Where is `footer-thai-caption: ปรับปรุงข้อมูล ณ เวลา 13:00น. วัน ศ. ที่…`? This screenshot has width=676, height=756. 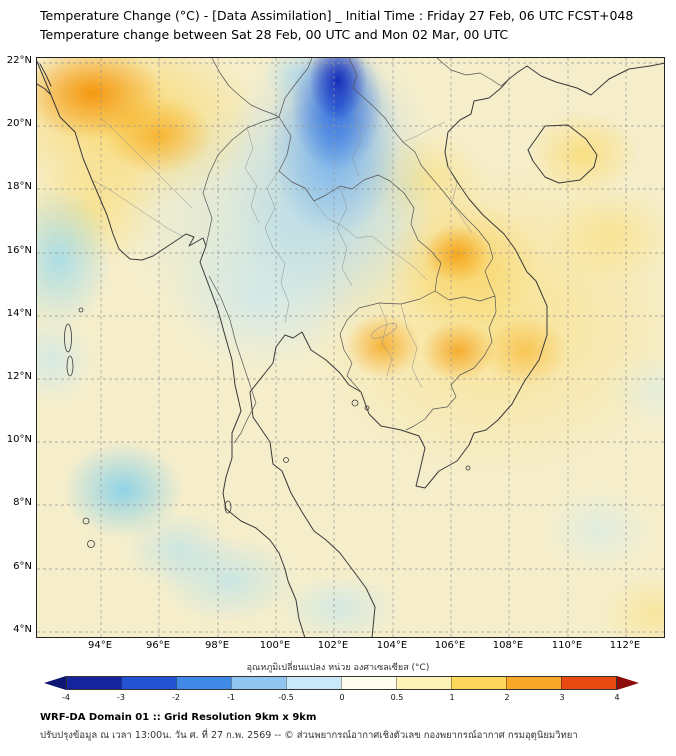 footer-thai-caption: ปรับปรุงข้อมูล ณ เวลา 13:00น. วัน ศ. ที่… is located at coordinates (309, 735).